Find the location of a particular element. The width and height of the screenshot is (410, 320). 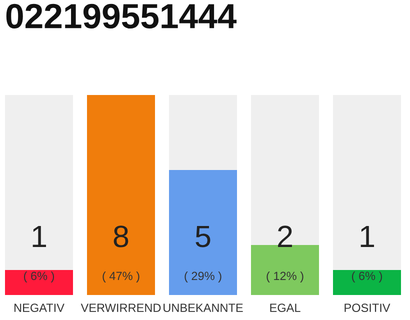

chart-title: 022199551444 is located at coordinates (121, 16).